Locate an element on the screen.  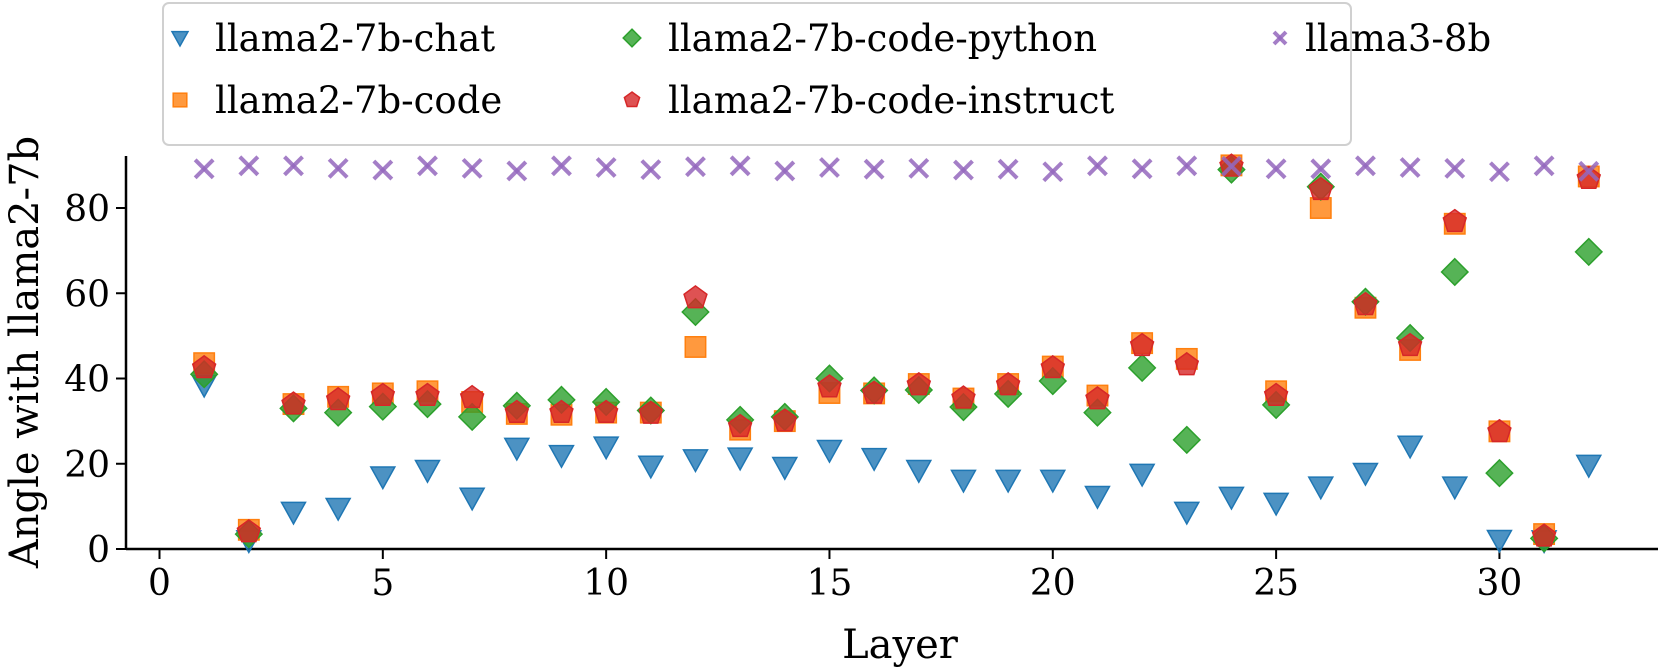
legend-item: llama2-7b-code is located at coordinates (337, 100).